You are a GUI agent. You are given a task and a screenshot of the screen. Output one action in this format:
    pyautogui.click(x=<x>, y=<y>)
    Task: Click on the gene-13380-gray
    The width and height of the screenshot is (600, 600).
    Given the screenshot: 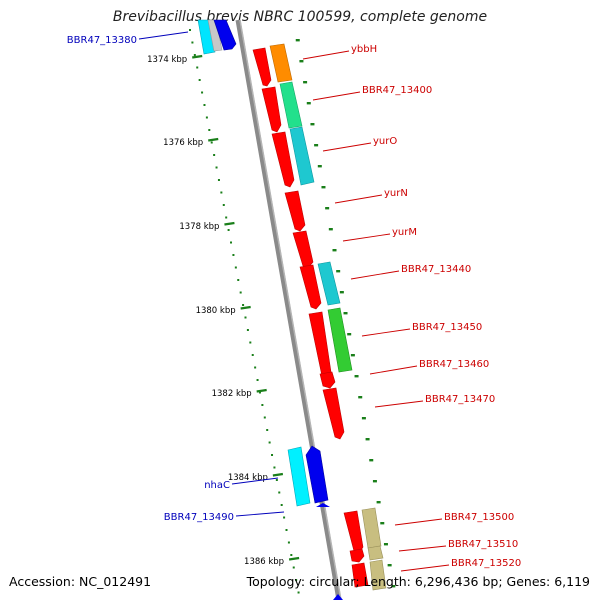 What is the action you would take?
    pyautogui.click(x=215, y=35)
    